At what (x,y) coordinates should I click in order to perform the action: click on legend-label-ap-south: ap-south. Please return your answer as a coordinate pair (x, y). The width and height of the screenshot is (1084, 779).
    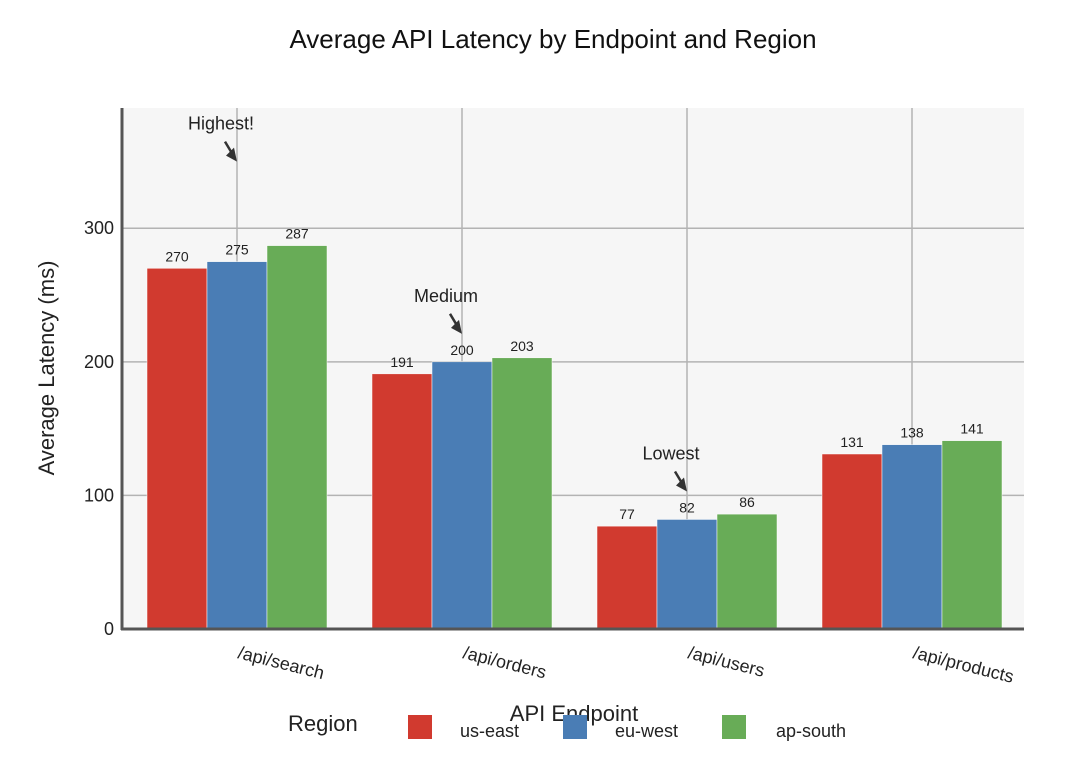
    Looking at the image, I should click on (811, 731).